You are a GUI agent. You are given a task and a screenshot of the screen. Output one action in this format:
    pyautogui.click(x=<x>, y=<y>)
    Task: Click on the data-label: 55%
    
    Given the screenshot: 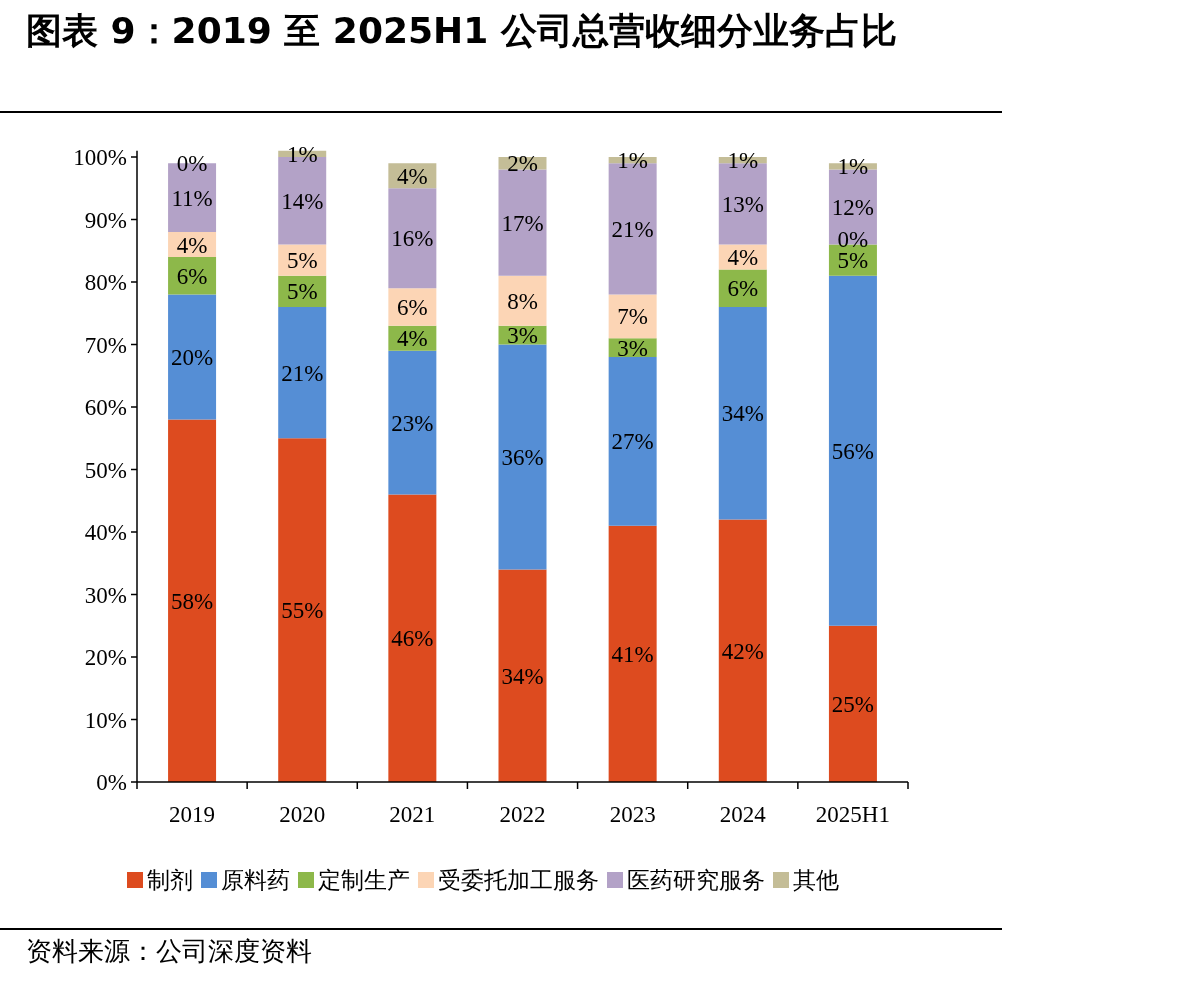 What is the action you would take?
    pyautogui.click(x=302, y=611)
    